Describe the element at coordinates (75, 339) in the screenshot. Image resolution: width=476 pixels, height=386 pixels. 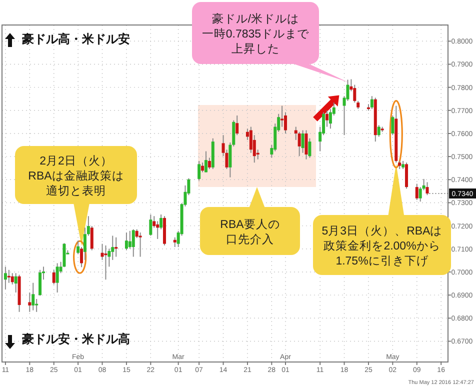
I see `annotation: 豪ドル安・米ドル高` at that location.